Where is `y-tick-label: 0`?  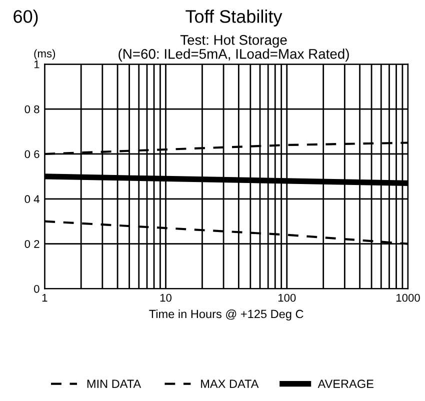
y-tick-label: 0 is located at coordinates (37, 288).